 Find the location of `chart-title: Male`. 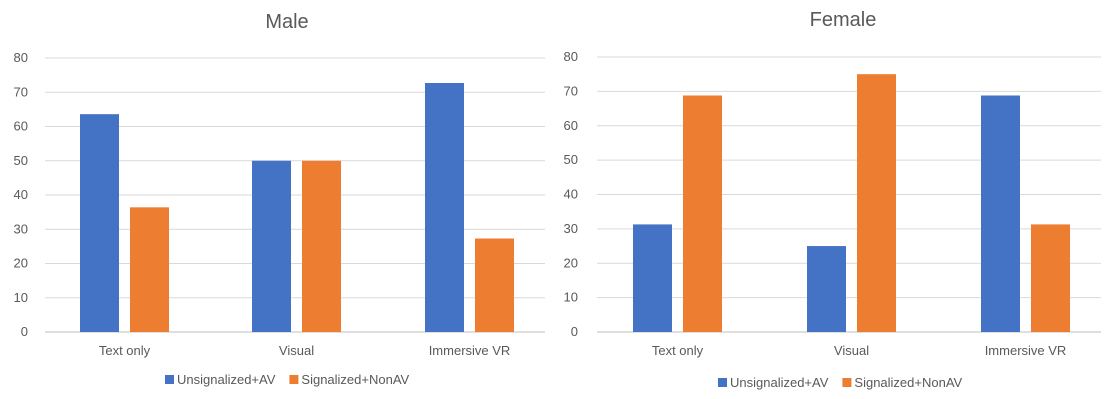

chart-title: Male is located at coordinates (286, 22).